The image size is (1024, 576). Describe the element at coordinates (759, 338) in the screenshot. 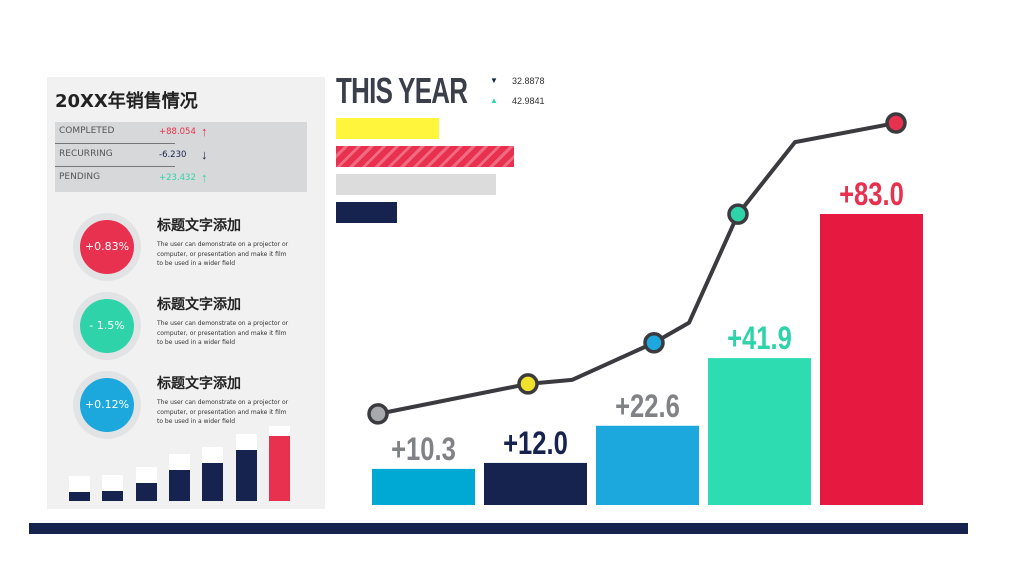

I see `bar-value-label: +41.9` at that location.